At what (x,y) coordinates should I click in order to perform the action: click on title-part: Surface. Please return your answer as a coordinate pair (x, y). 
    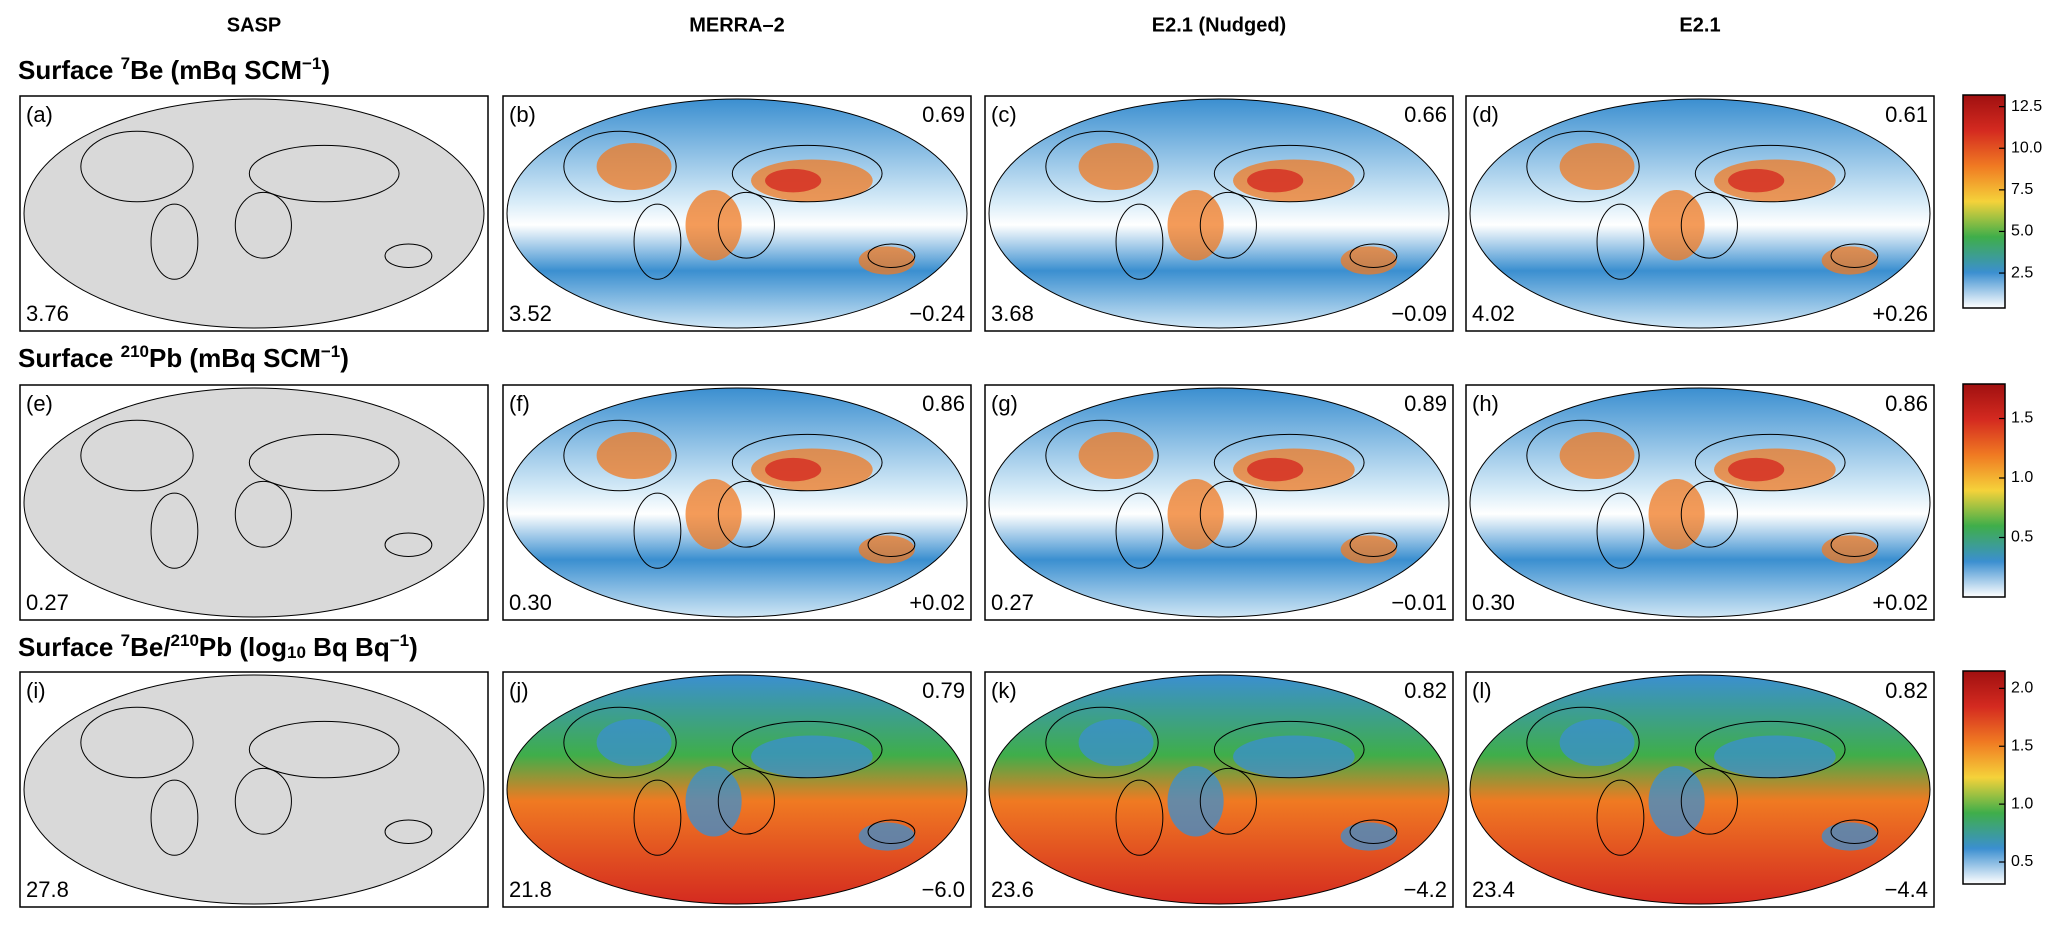
    Looking at the image, I should click on (69, 70).